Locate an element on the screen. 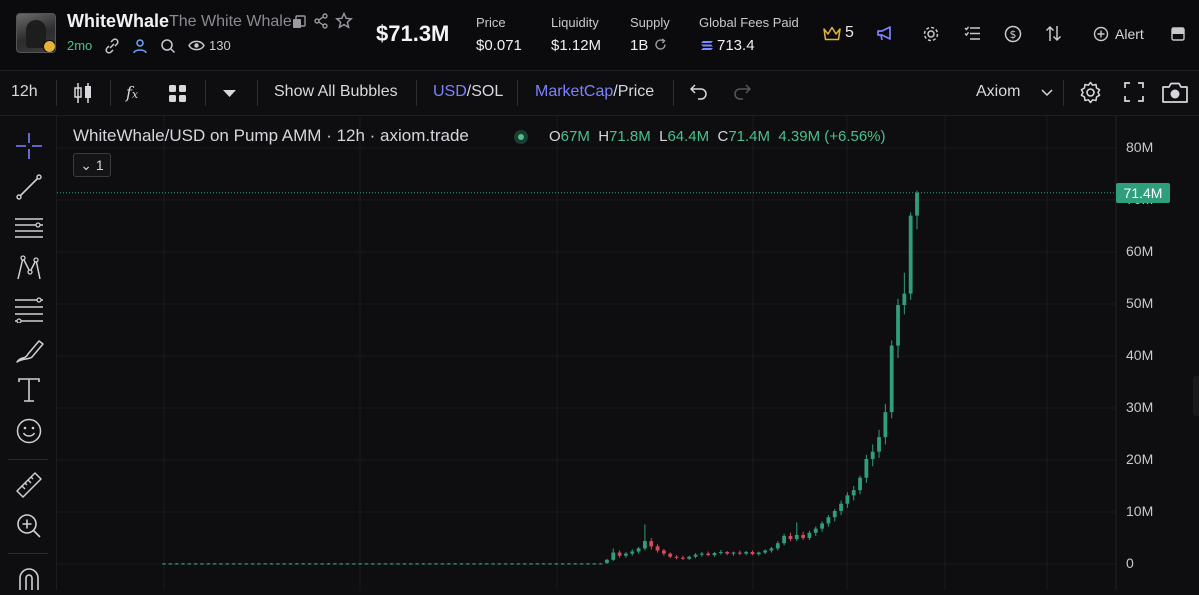  refresh-icon is located at coordinates (660, 44).